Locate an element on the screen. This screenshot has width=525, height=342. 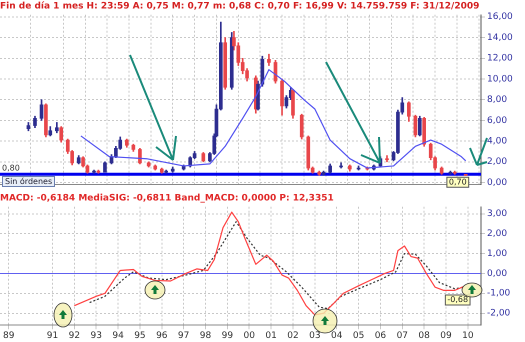
x-tick-label: 97 is located at coordinates (184, 335).